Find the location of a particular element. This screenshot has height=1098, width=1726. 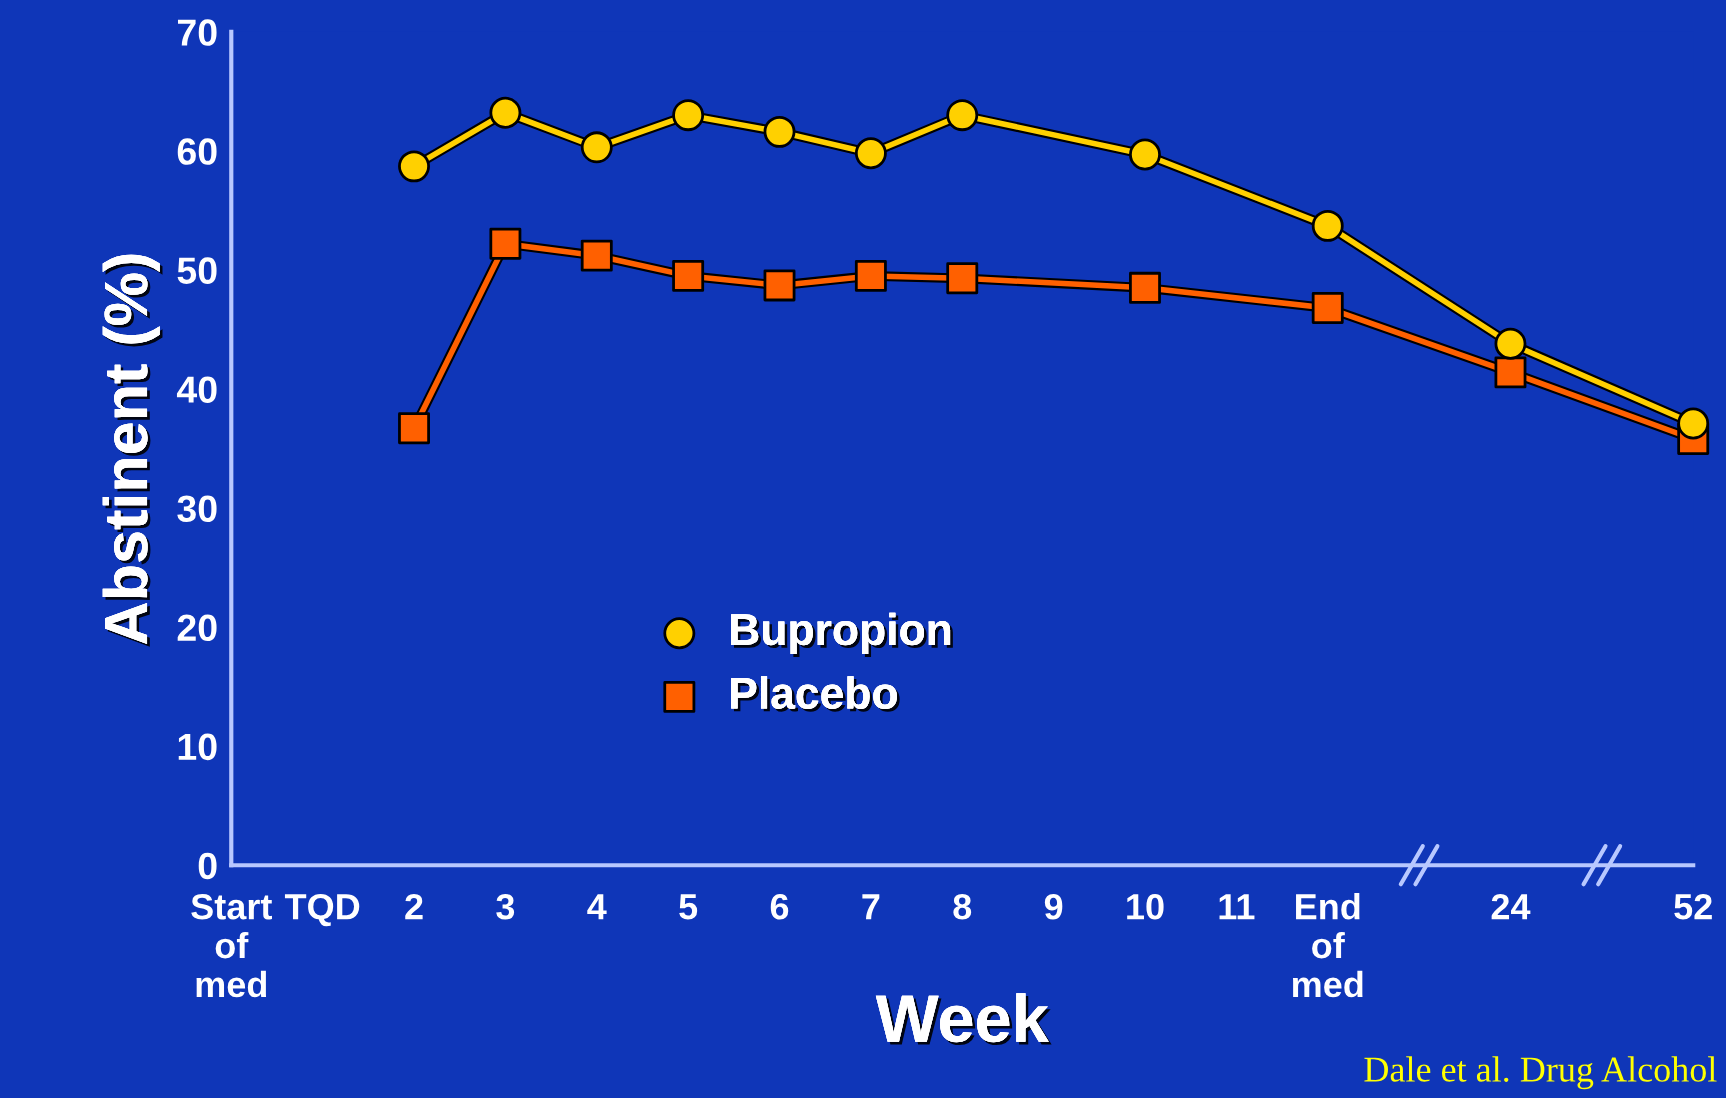

x-axis-title: Week is located at coordinates (963, 1019).